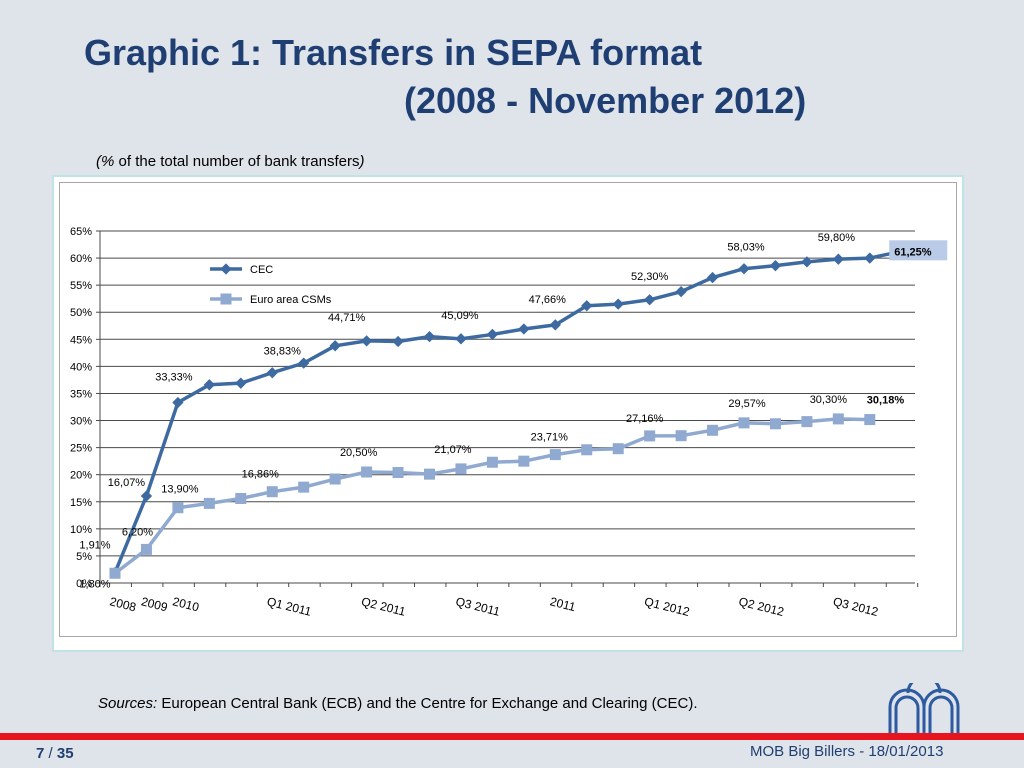 This screenshot has height=768, width=1024. Describe the element at coordinates (81, 394) in the screenshot. I see `y-tick-label: 35%` at that location.